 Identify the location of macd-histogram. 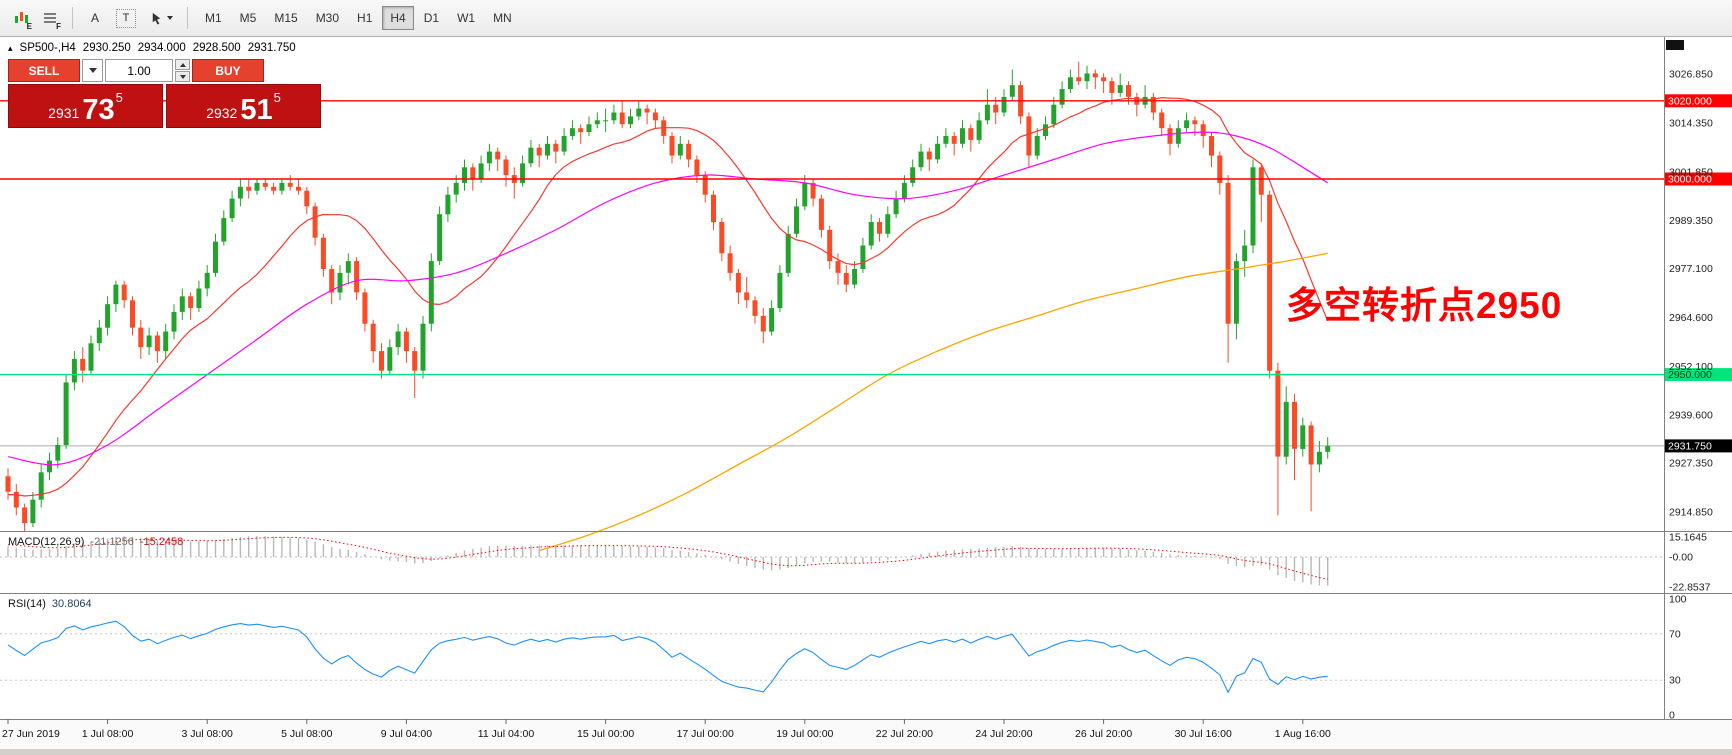
(668, 561).